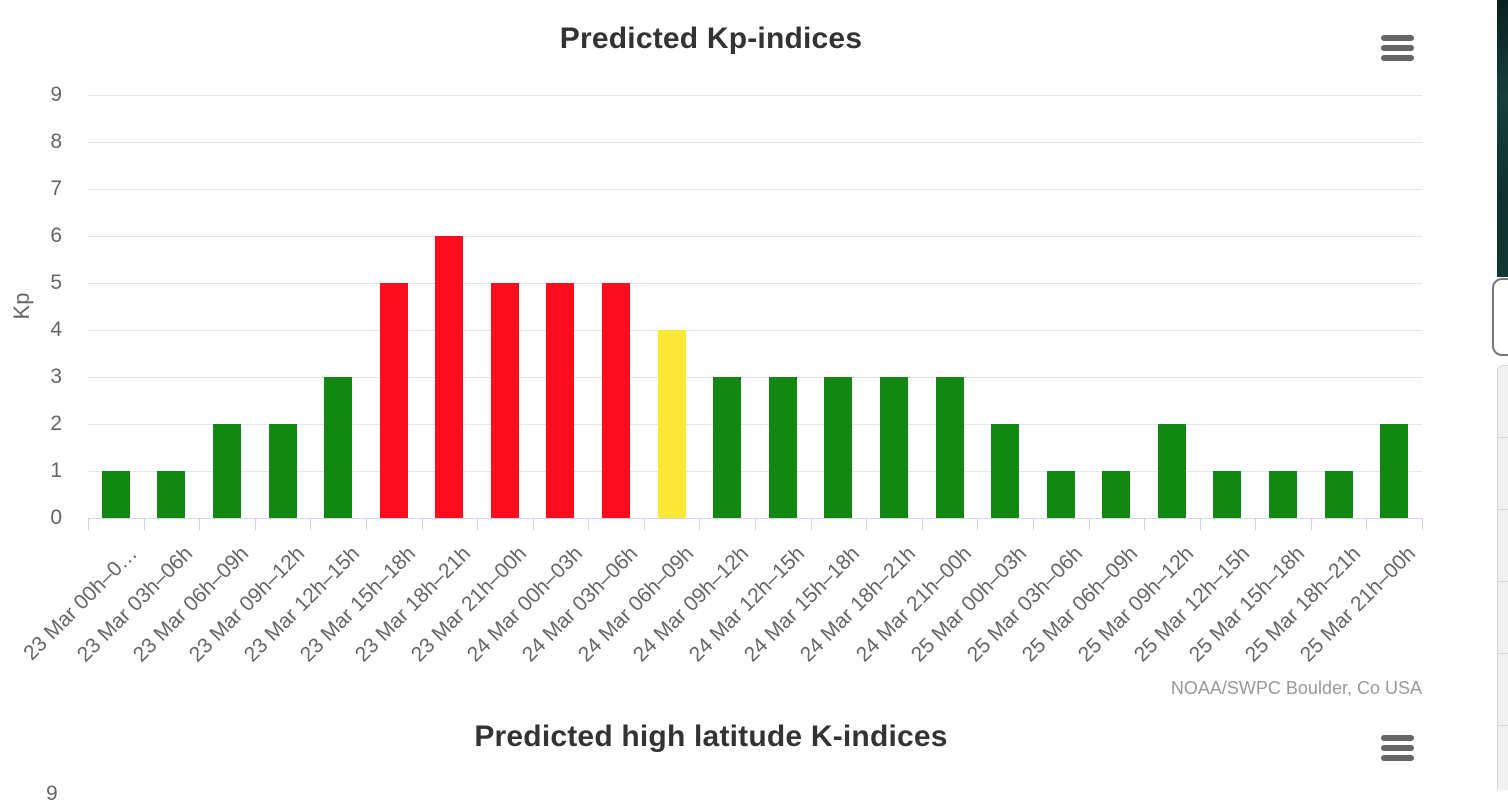 This screenshot has width=1508, height=806. Describe the element at coordinates (56, 517) in the screenshot. I see `y-axis-tick-label: 0` at that location.